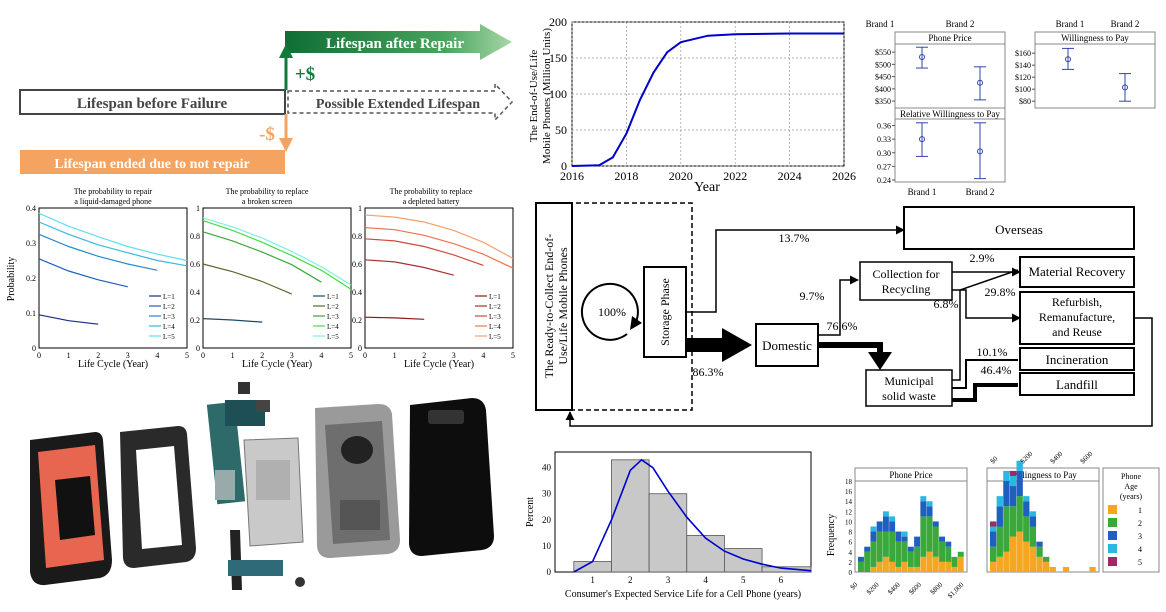 The height and width of the screenshot is (612, 1166). Describe the element at coordinates (719, 345) in the screenshot. I see `domestic-flow-arrow` at that location.